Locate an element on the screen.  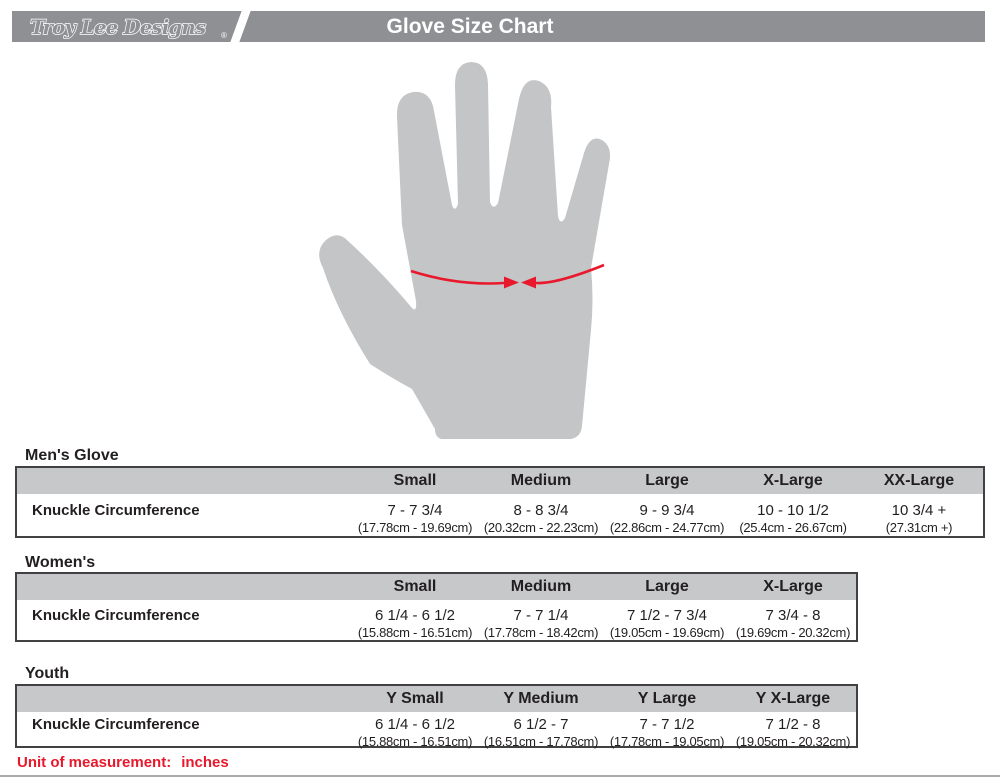
size-value-cell: 7 1/2 - 7 3/4 (19.05cm - 19.69cm) is located at coordinates (667, 621).